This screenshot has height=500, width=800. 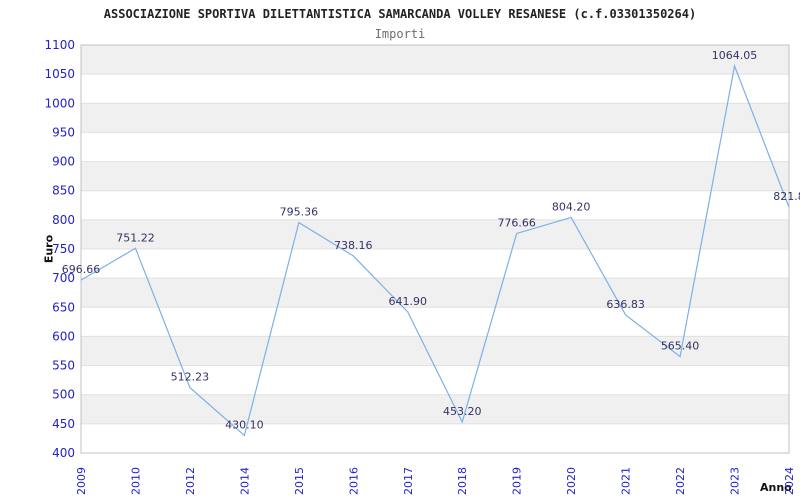 What do you see at coordinates (299, 212) in the screenshot?
I see `data-point-label: 795.36` at bounding box center [299, 212].